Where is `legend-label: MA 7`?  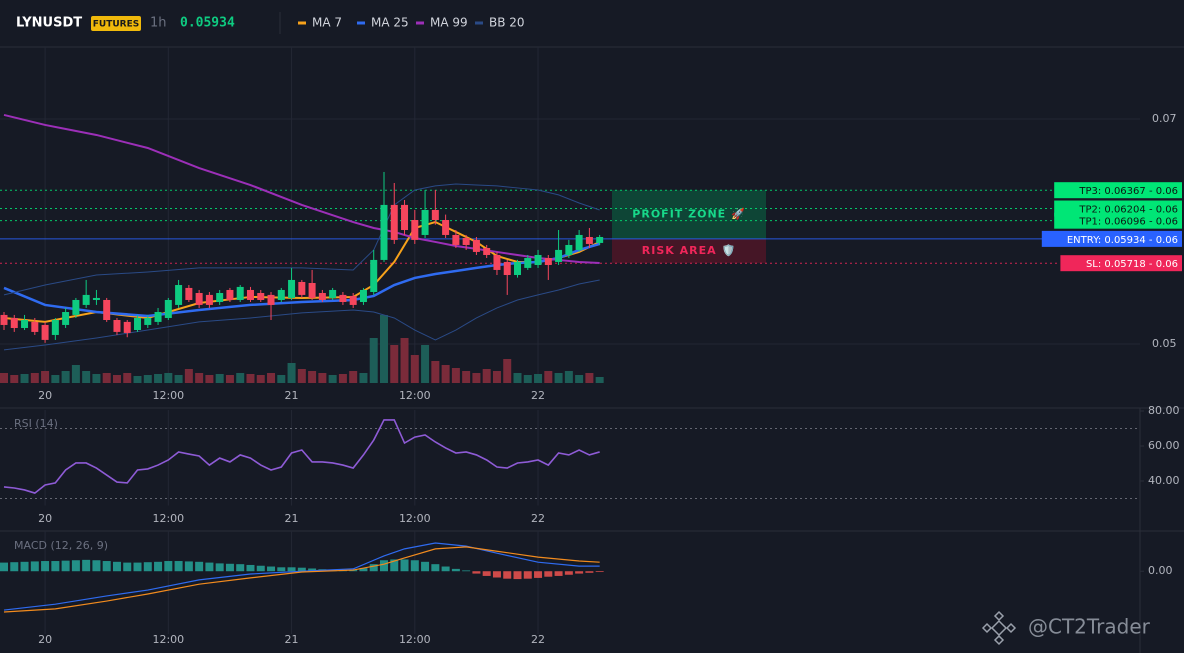 legend-label: MA 7 is located at coordinates (327, 23).